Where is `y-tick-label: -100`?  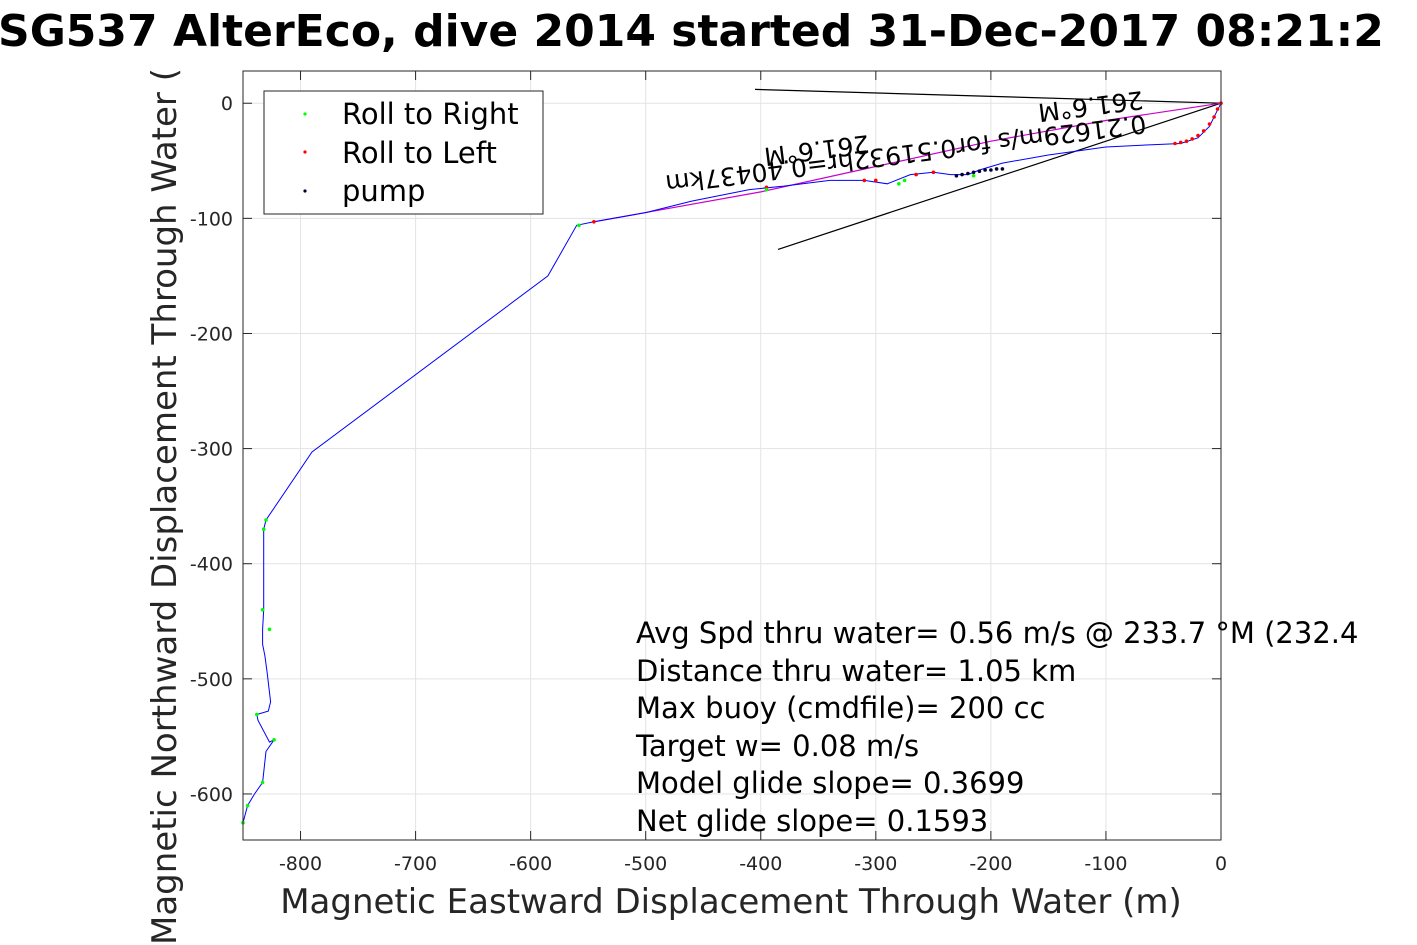 y-tick-label: -100 is located at coordinates (211, 219).